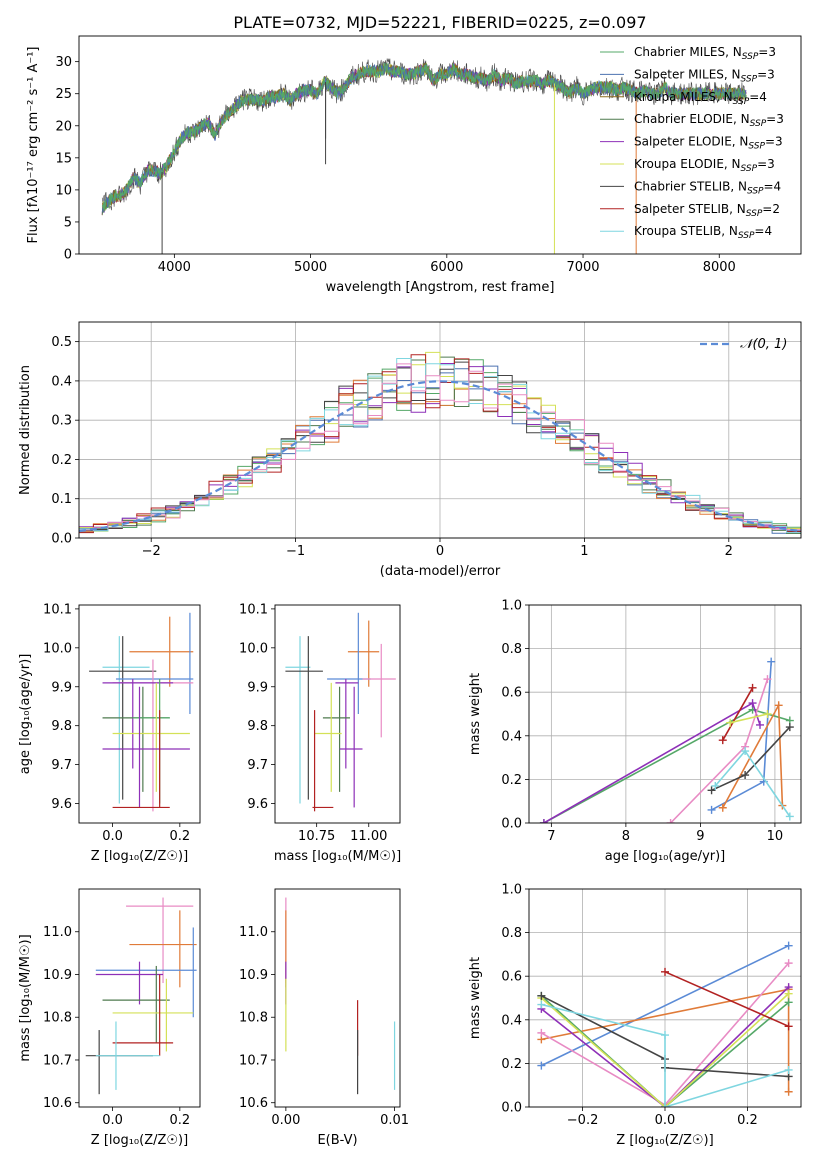  What do you see at coordinates (257, 687) in the screenshot?
I see `y-tick-label: 9.9` at bounding box center [257, 687].